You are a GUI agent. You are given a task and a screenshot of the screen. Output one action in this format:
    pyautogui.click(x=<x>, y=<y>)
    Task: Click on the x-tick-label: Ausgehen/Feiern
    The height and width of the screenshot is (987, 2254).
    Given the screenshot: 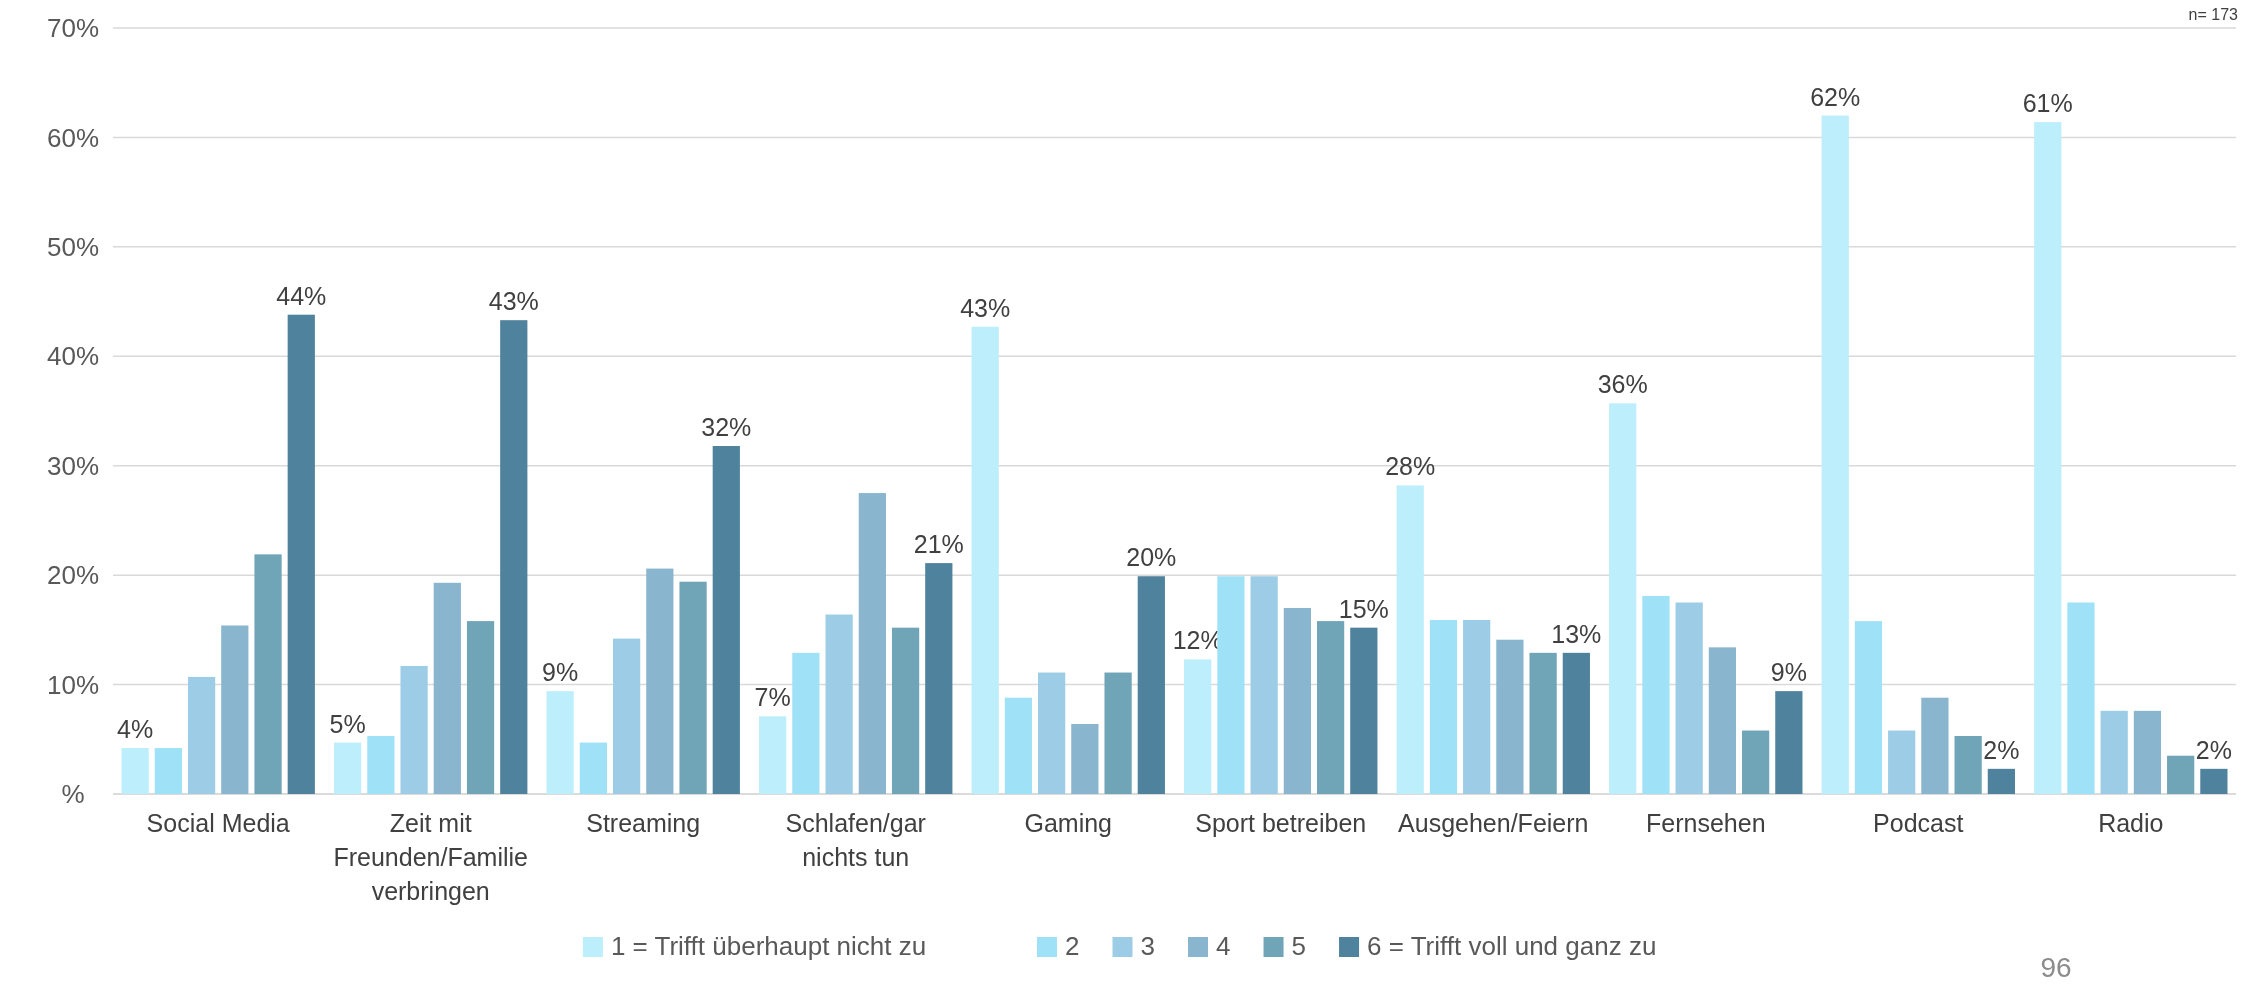 What is the action you would take?
    pyautogui.click(x=1493, y=823)
    